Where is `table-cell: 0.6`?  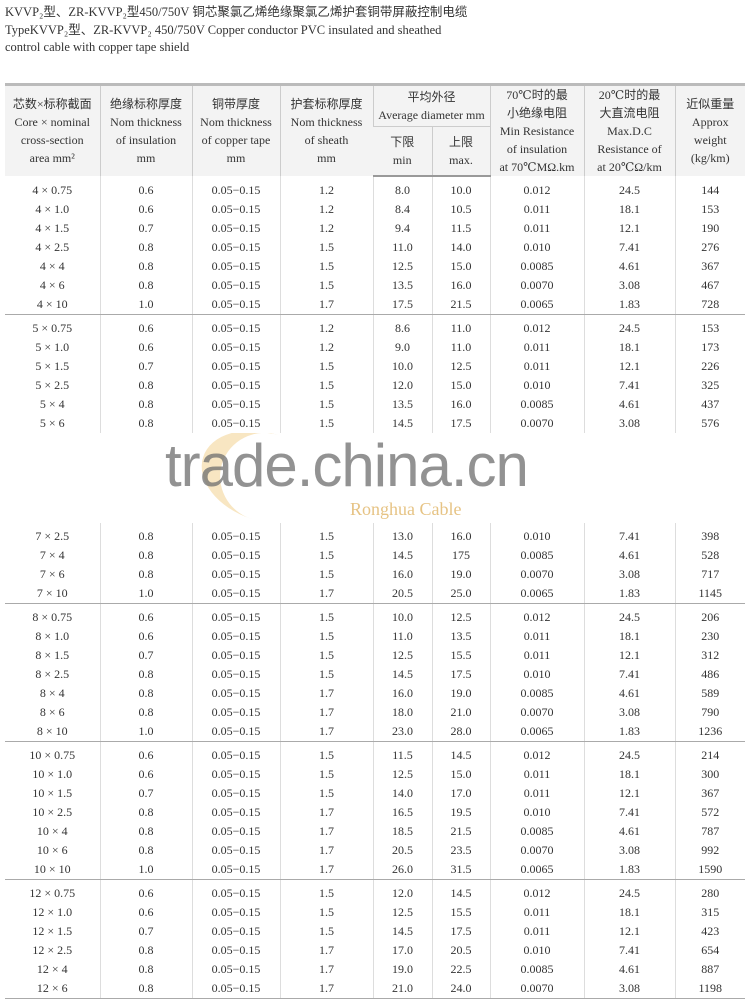 table-cell: 0.6 is located at coordinates (145, 912).